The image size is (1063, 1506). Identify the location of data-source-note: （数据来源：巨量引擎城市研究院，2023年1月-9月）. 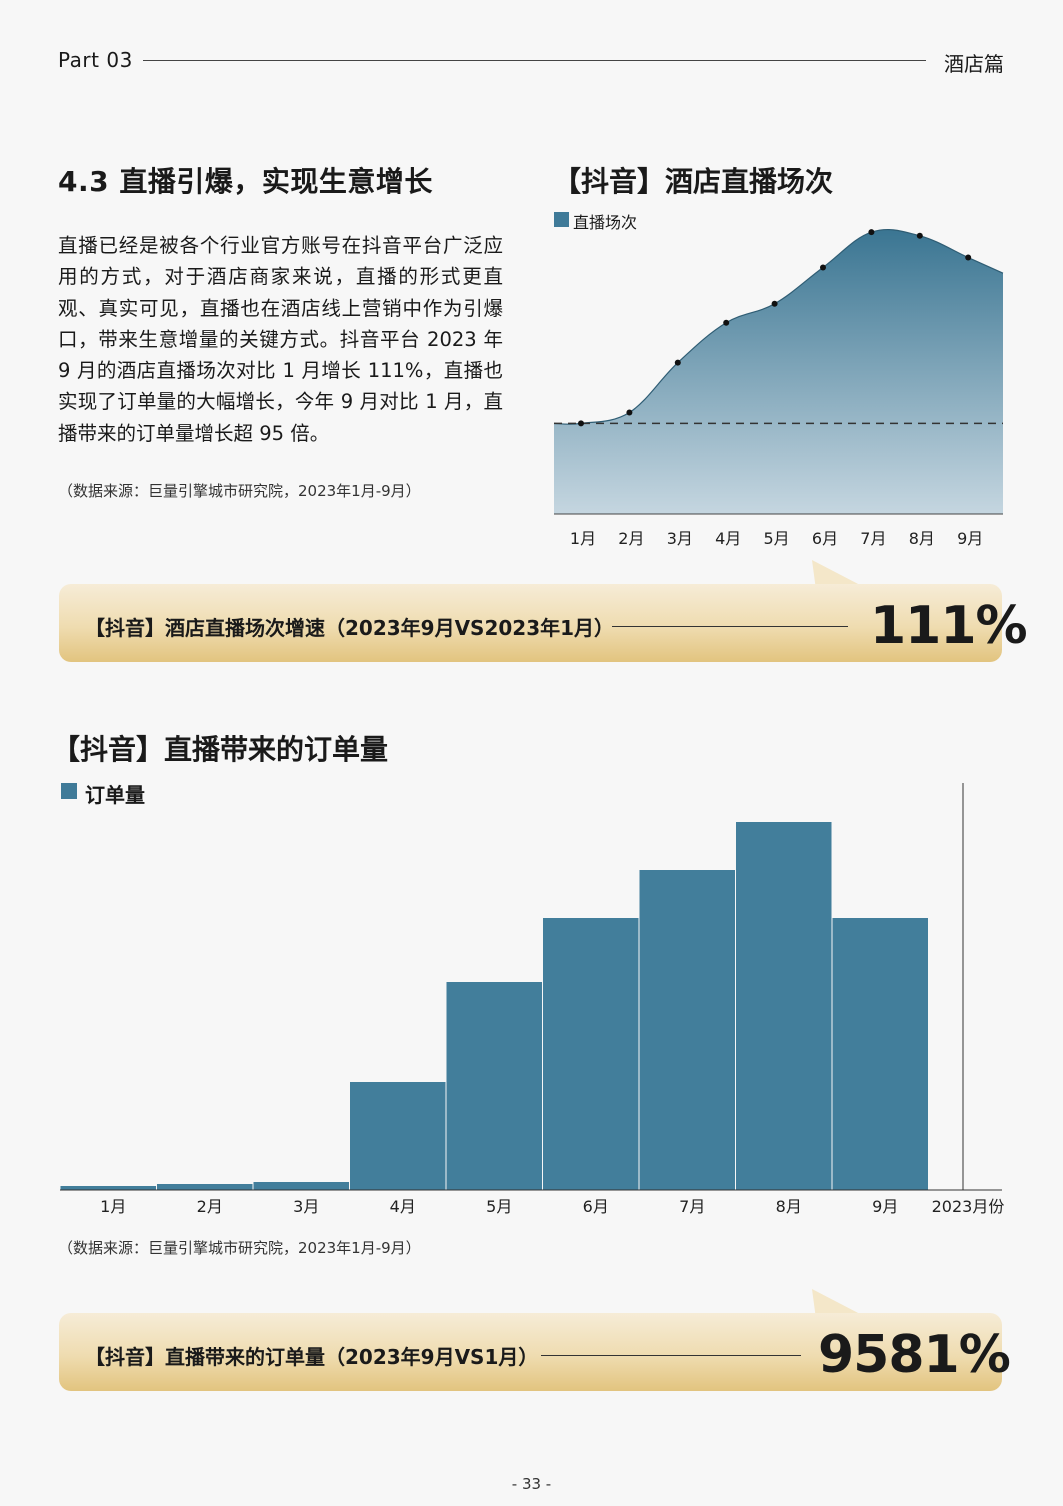
(239, 491).